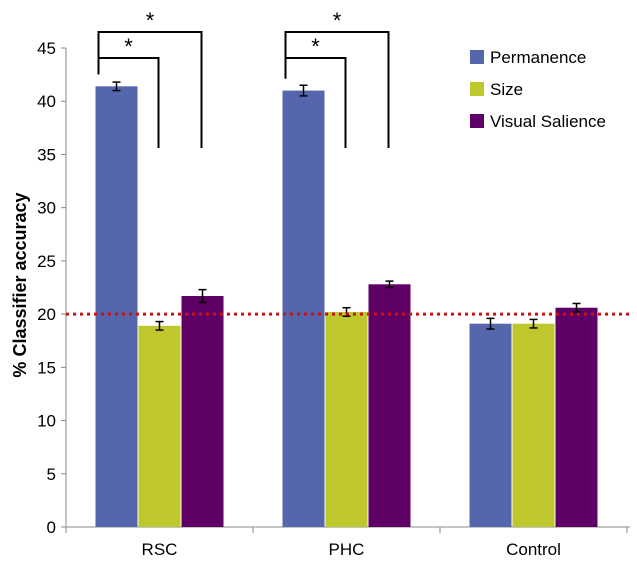 The height and width of the screenshot is (562, 637). I want to click on y-tick-label: 35, so click(46, 154).